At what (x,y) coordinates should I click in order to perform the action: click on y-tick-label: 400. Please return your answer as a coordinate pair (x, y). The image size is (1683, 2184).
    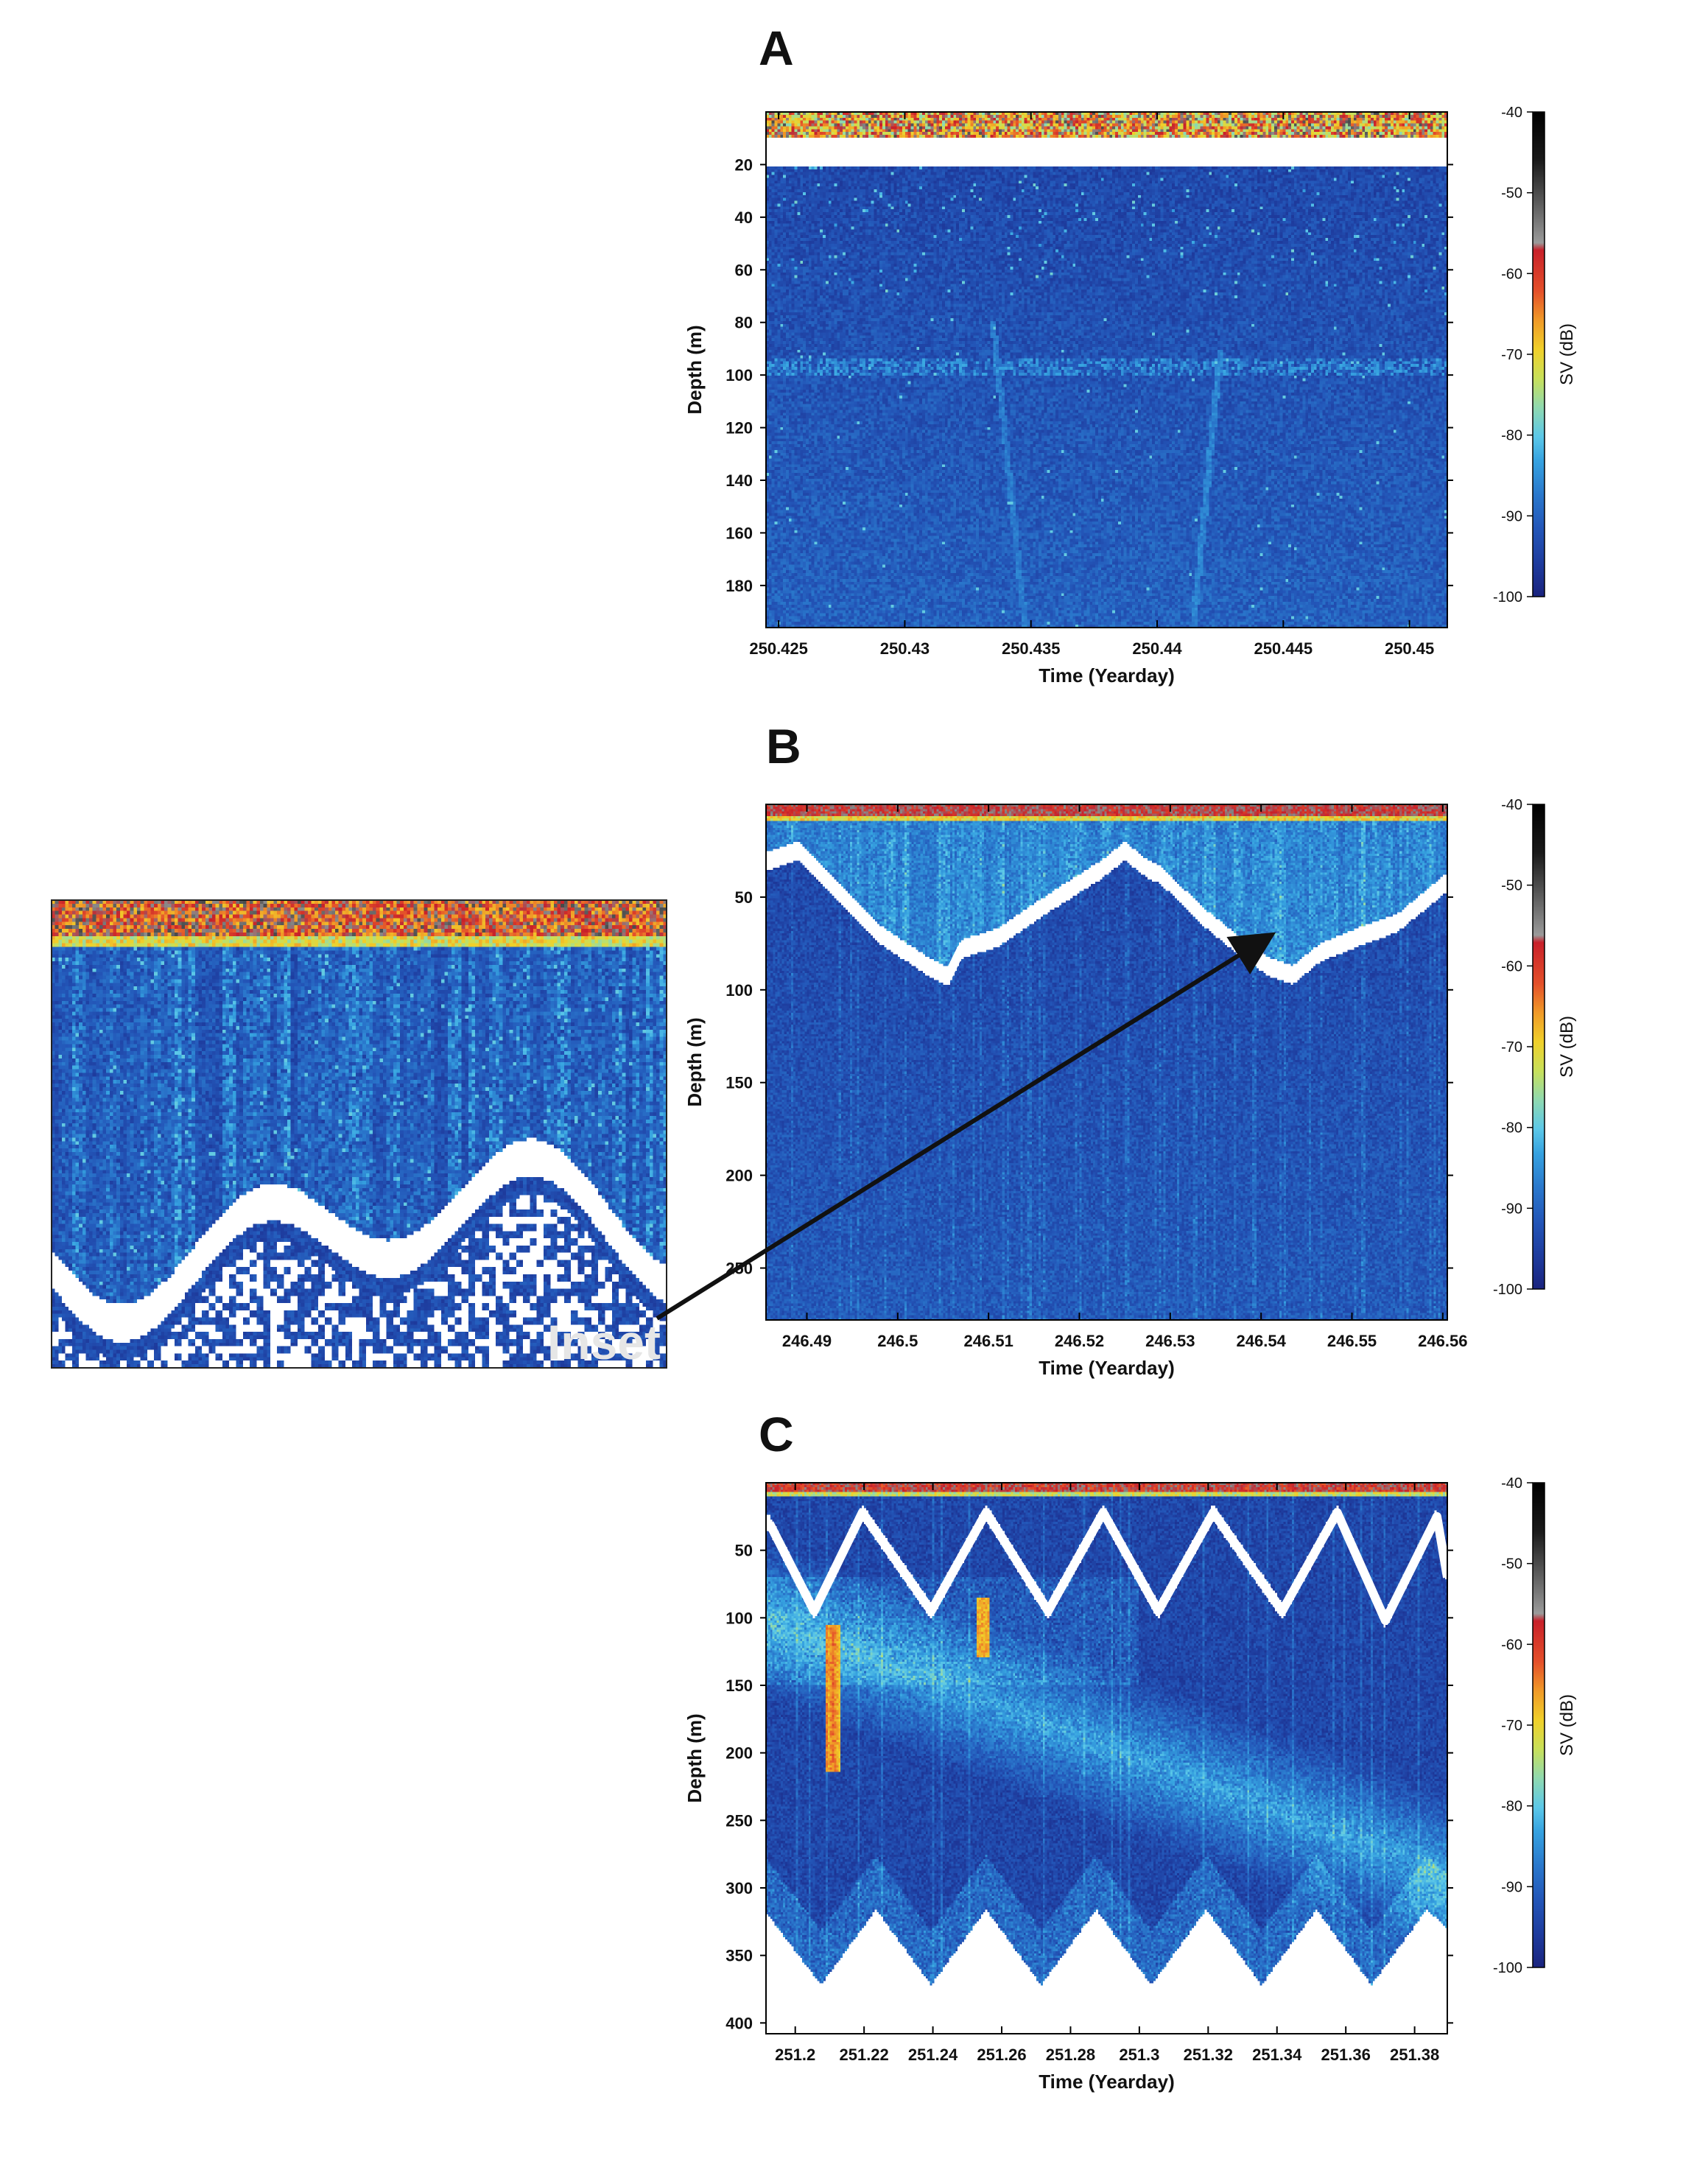
    Looking at the image, I should click on (739, 2023).